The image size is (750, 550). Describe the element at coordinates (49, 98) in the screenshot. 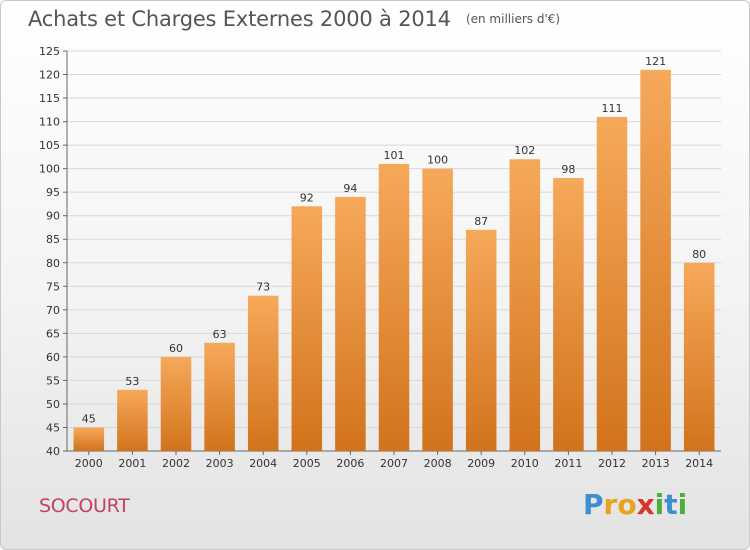

I see `y-tick-label: 115` at that location.